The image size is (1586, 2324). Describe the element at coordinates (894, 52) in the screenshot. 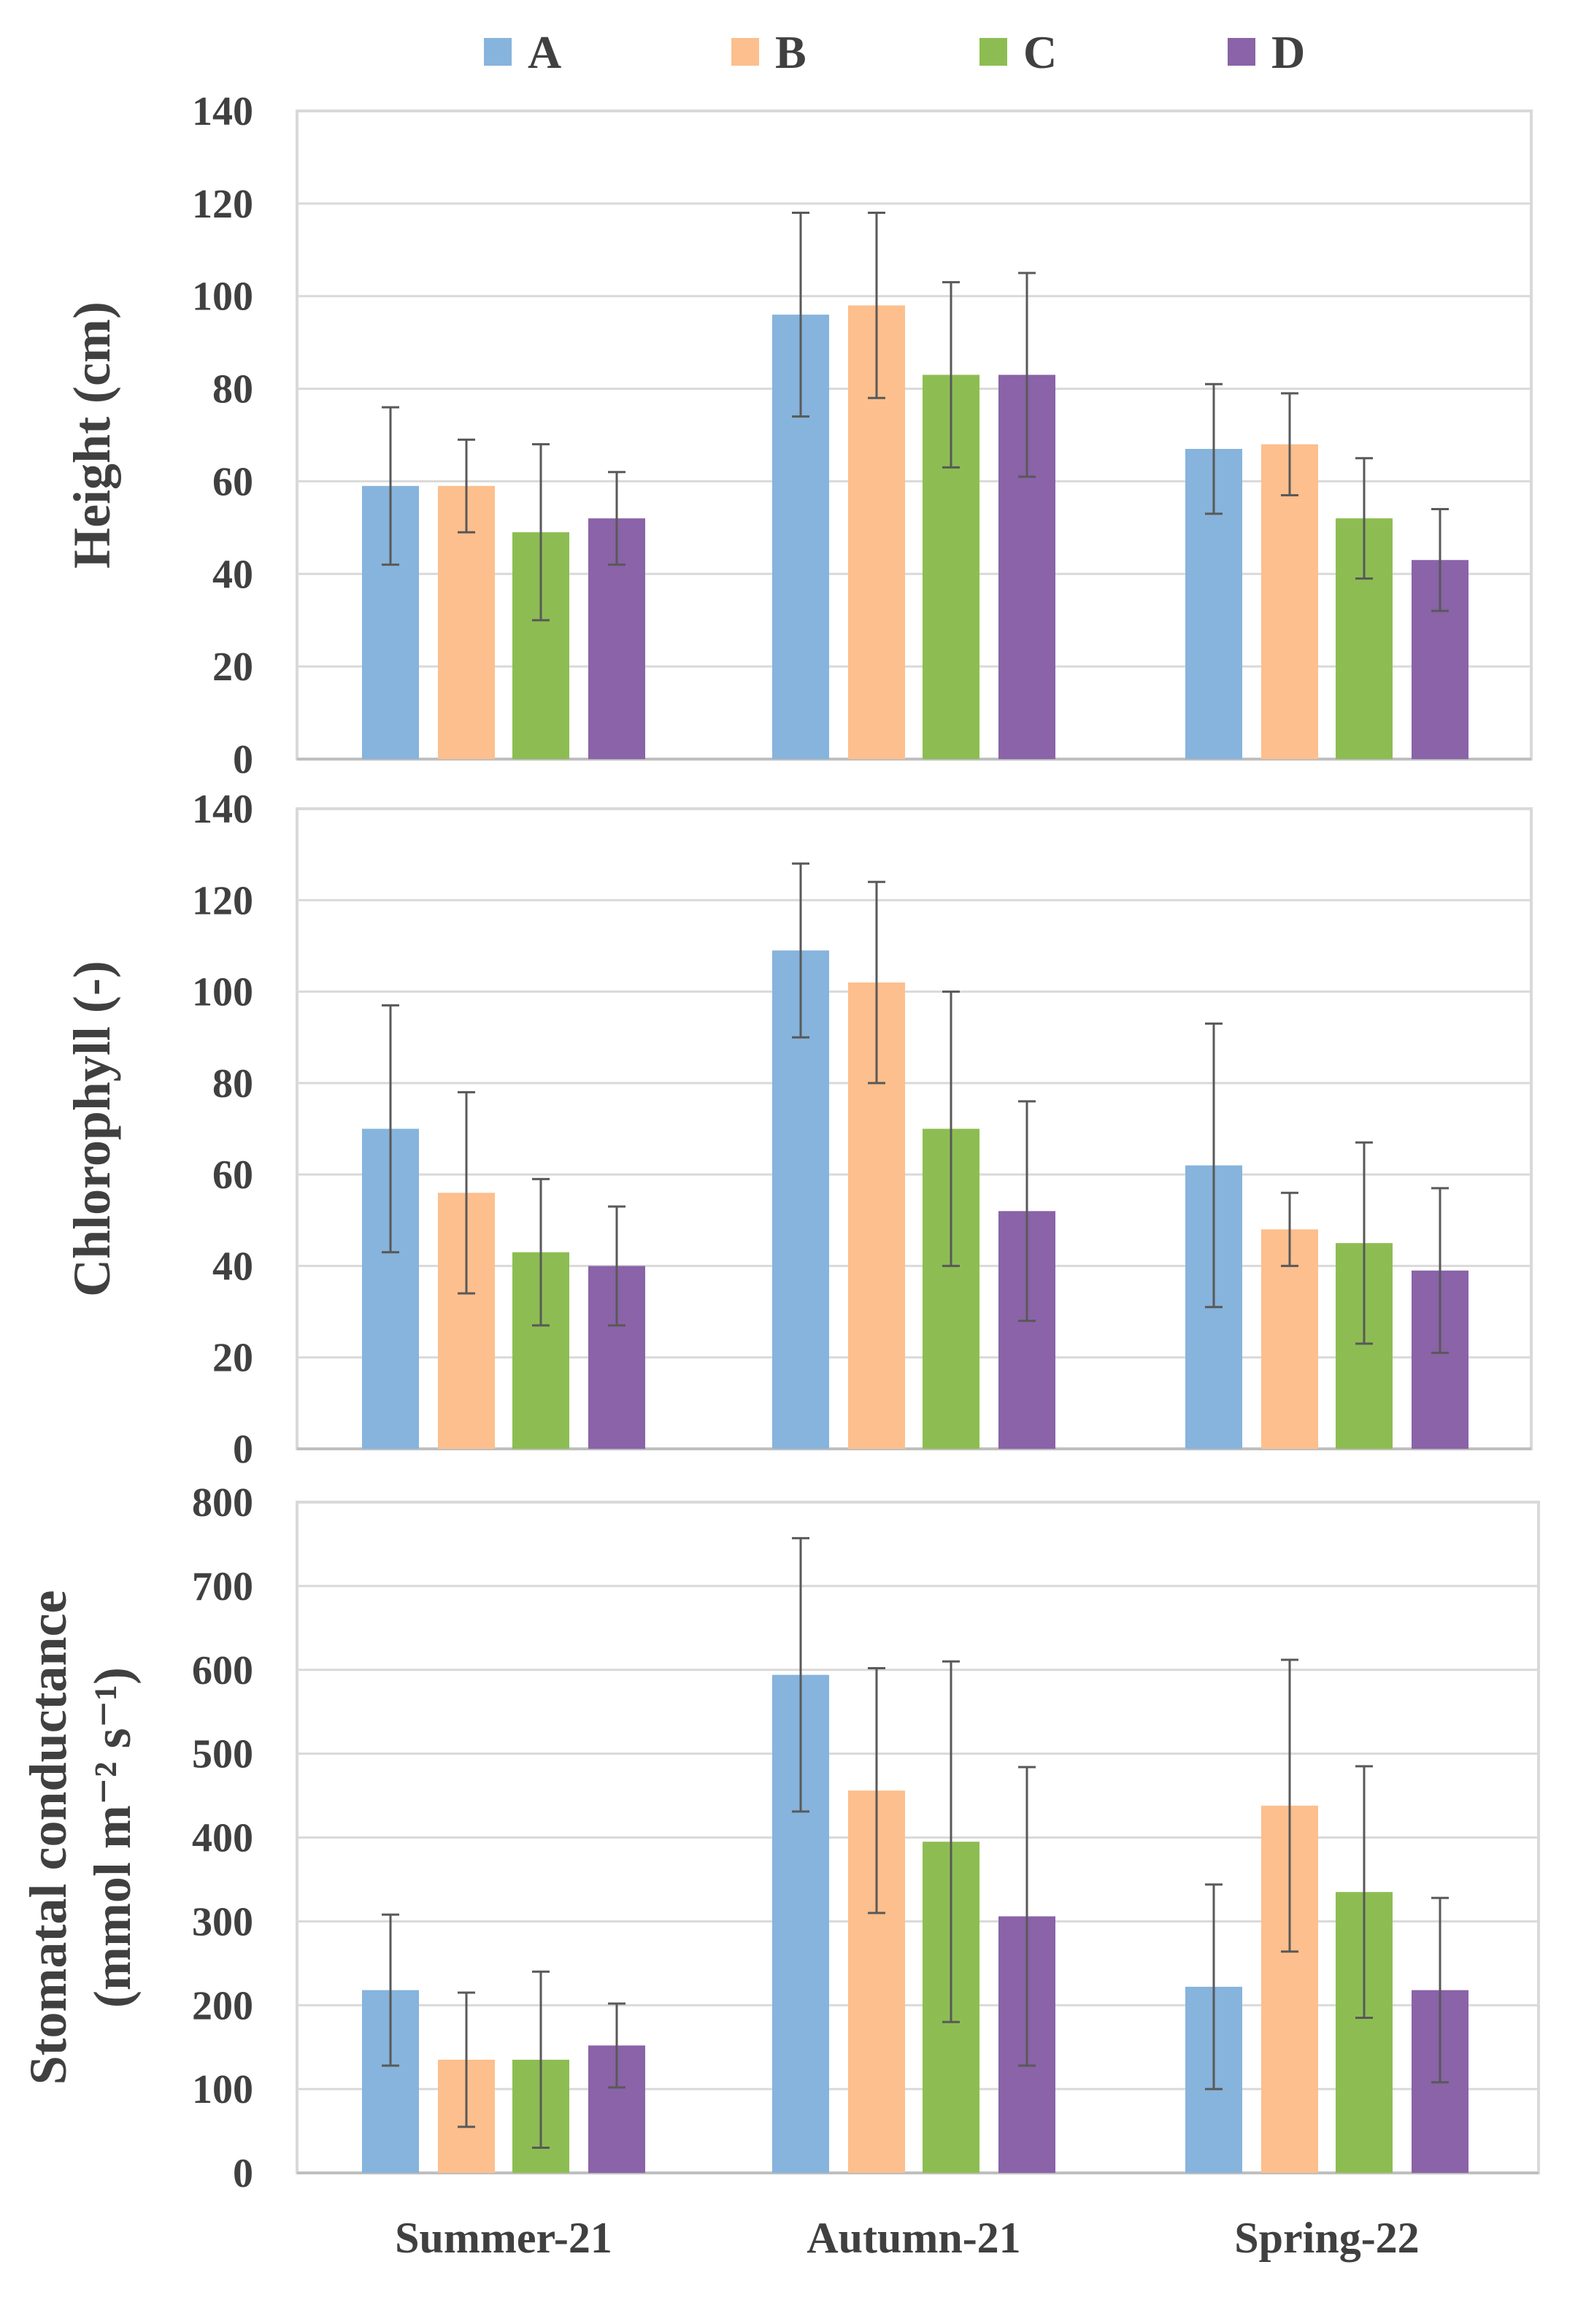

I see `legend: A B C D` at that location.